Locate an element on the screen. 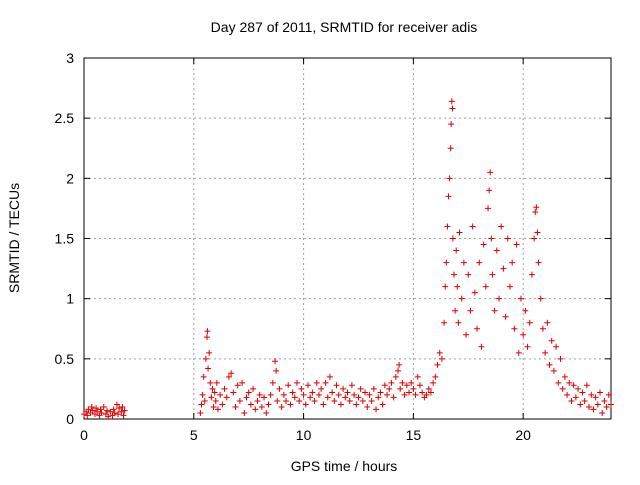 This screenshot has height=485, width=640. y-tick-label: 2 is located at coordinates (70, 178).